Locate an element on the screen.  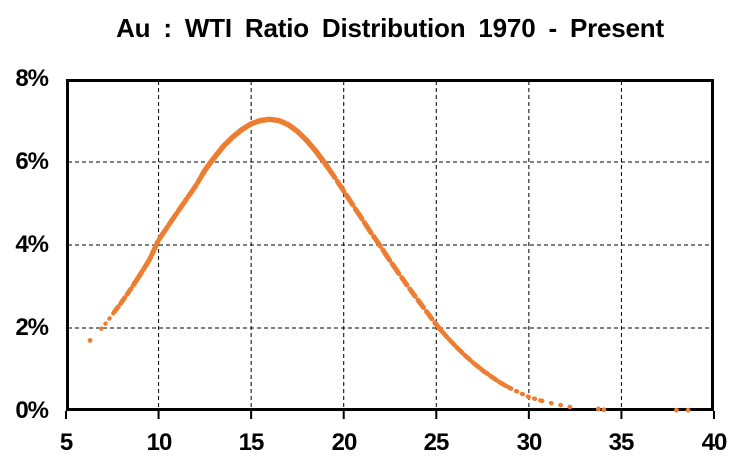
y-tick-label-6: 6% is located at coordinates (32, 161).